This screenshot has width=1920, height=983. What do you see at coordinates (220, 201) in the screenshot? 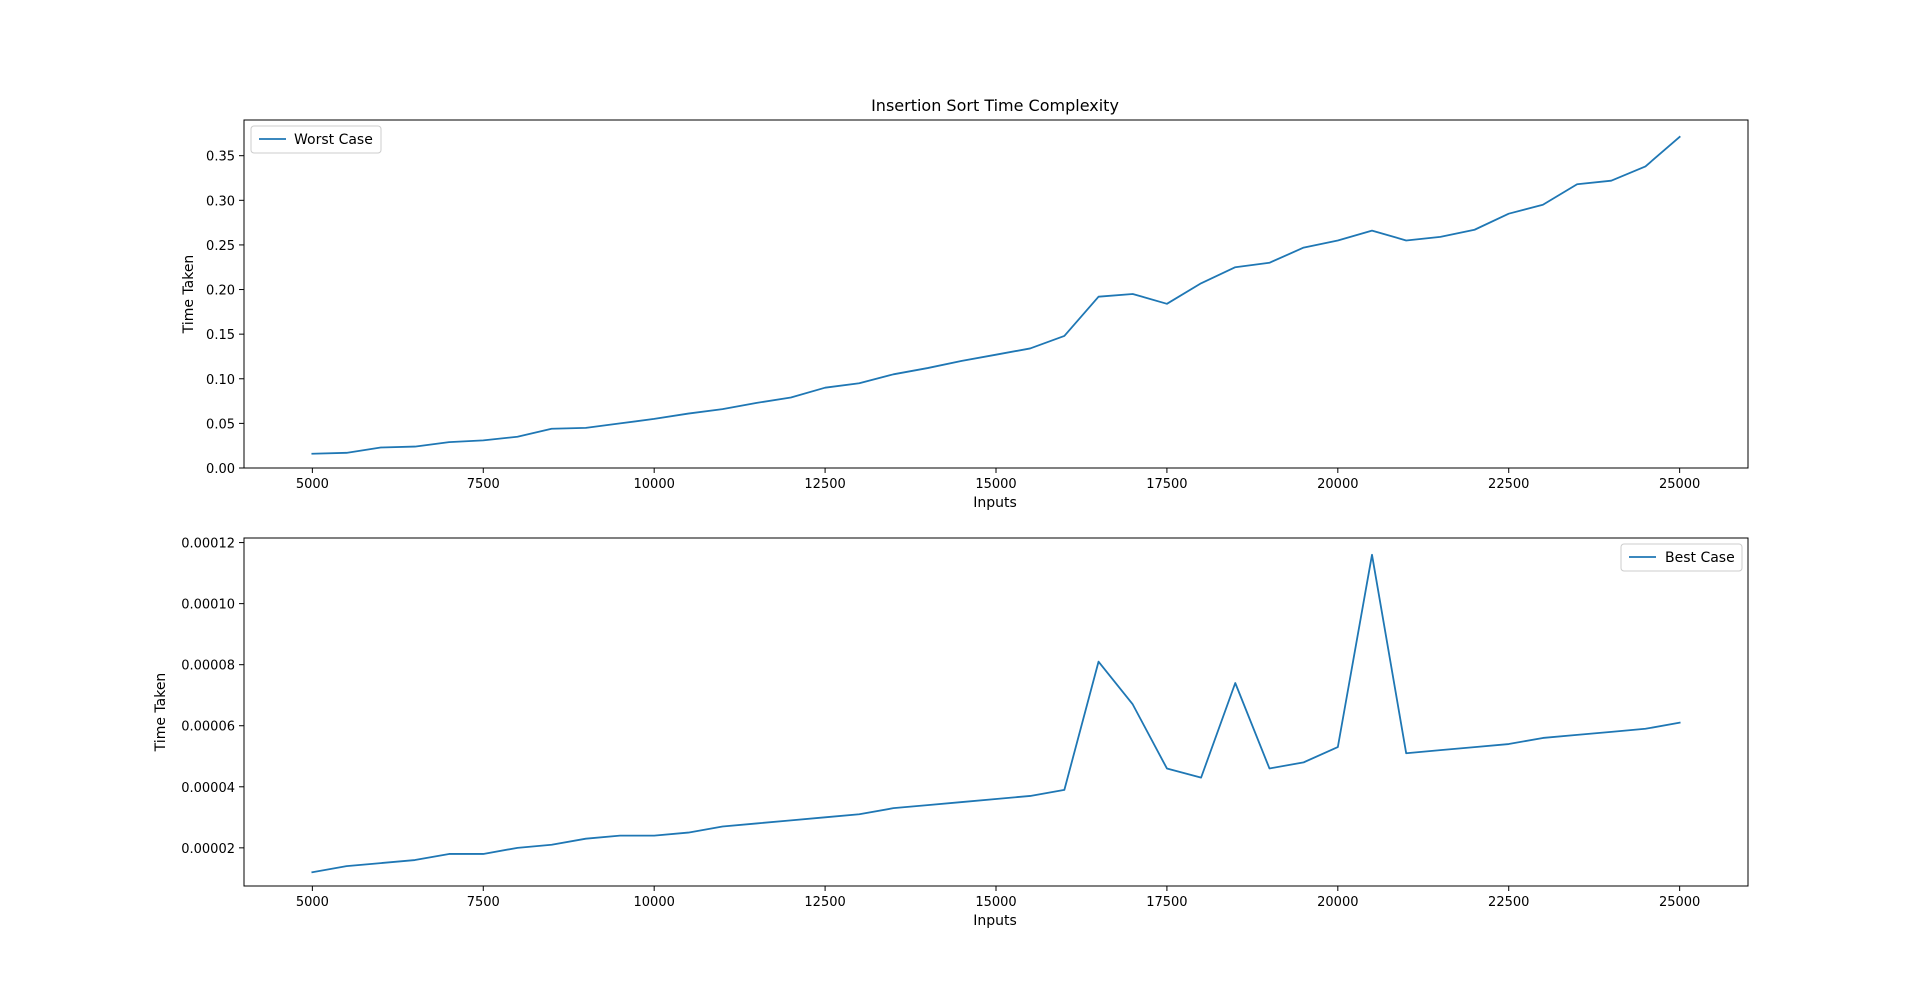
I see `y-tick-label: 0.30` at bounding box center [220, 201].